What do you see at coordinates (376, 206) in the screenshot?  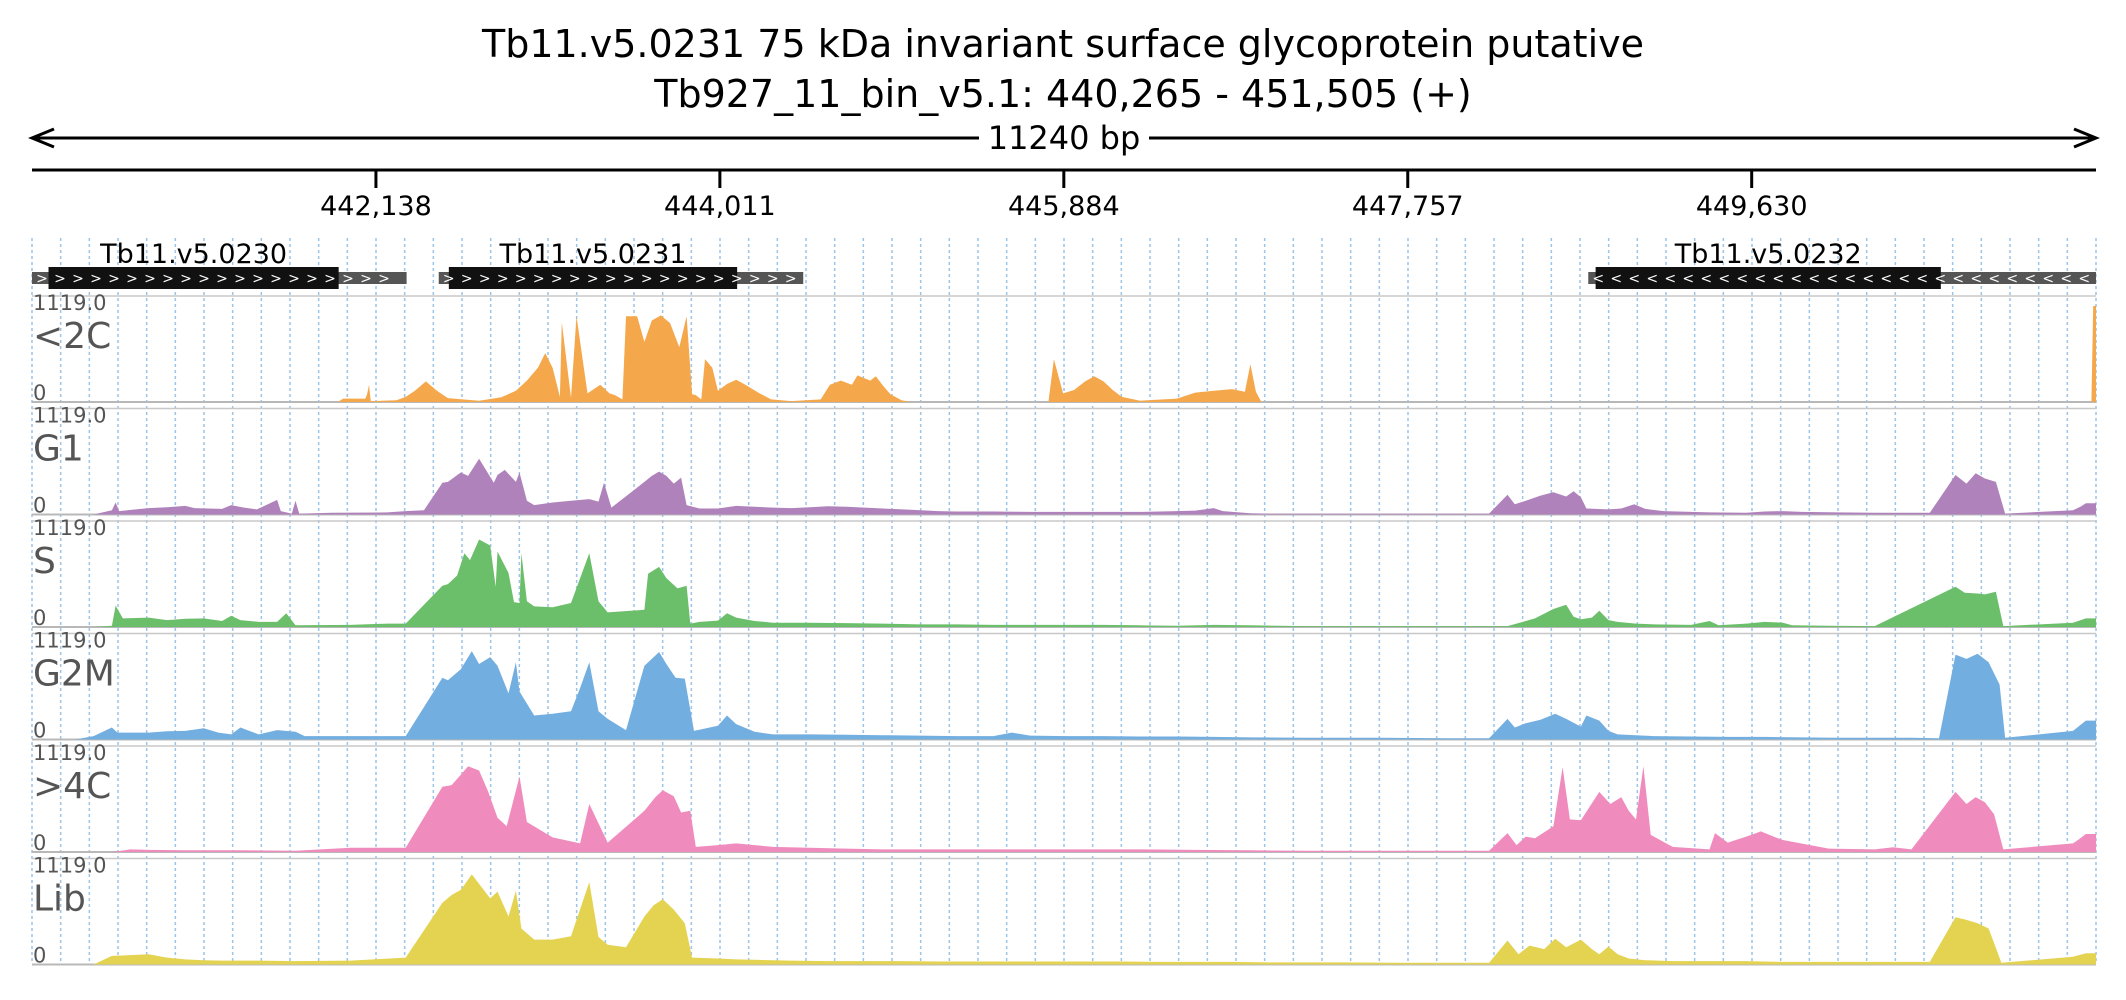 I see `x-tick-label: 442,138` at bounding box center [376, 206].